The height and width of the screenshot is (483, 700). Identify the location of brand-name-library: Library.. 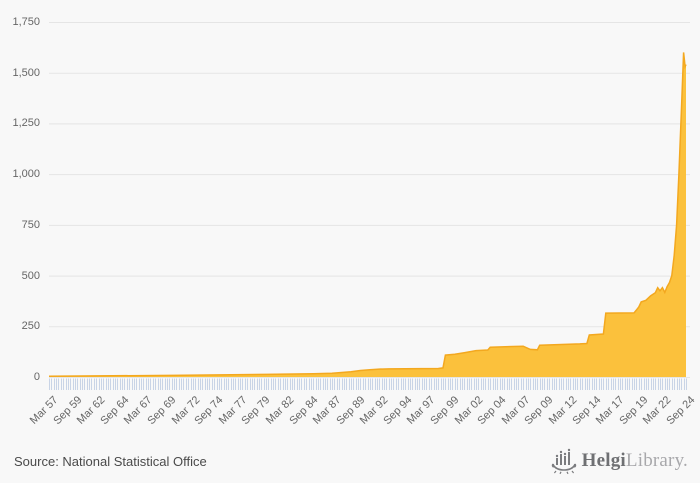
(656, 460).